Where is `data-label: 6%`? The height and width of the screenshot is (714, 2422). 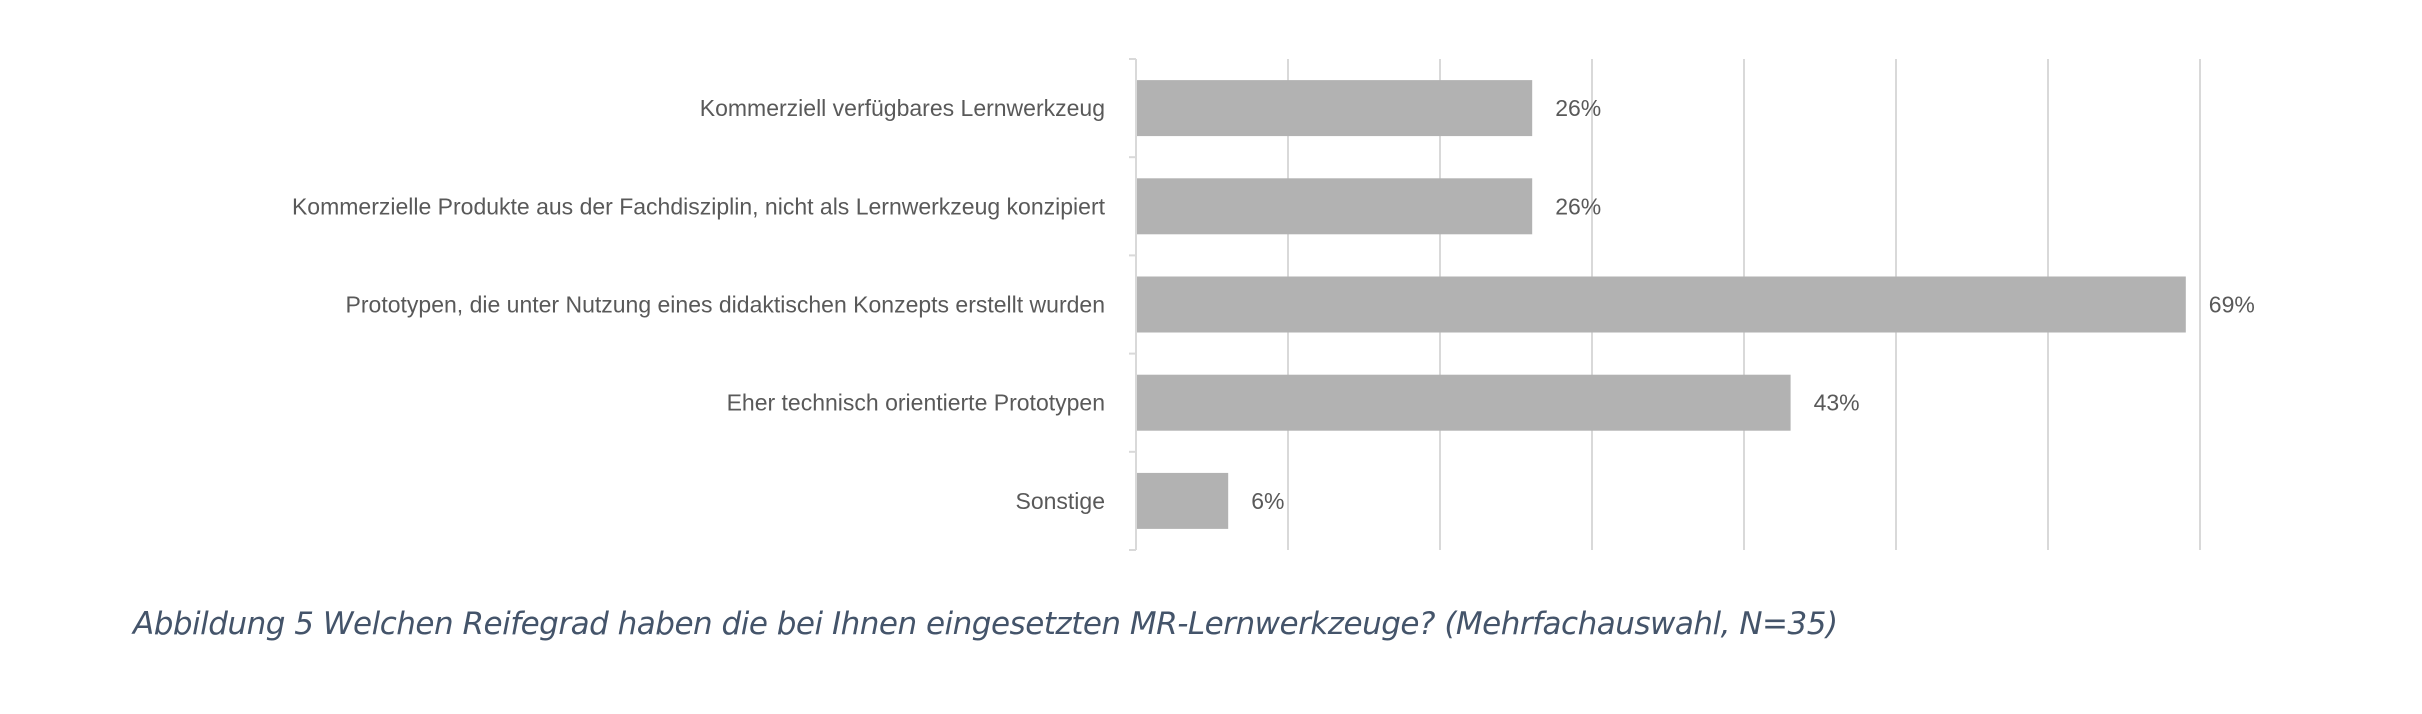 data-label: 6% is located at coordinates (1267, 501).